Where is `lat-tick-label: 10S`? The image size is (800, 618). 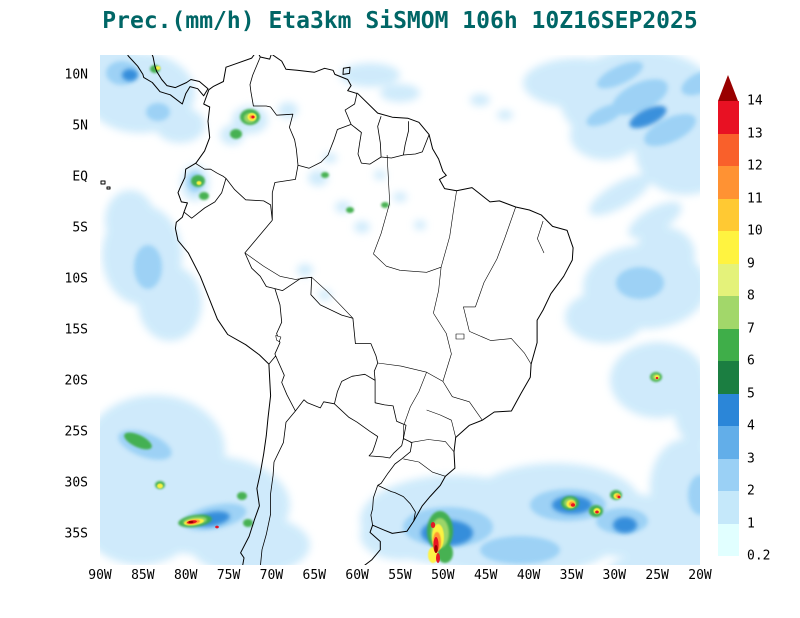
lat-tick-label: 10S is located at coordinates (76, 279).